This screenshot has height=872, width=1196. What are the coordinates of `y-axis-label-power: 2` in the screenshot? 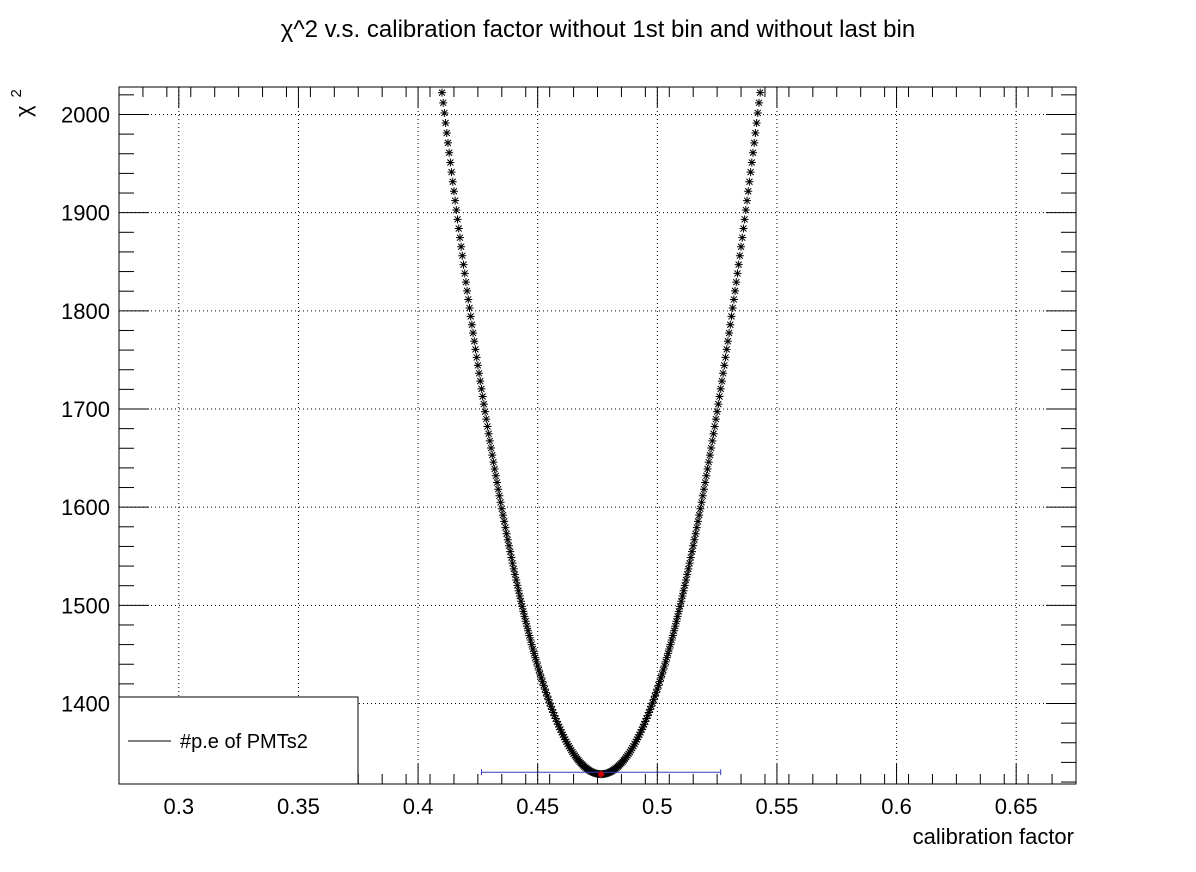 It's located at (16, 93).